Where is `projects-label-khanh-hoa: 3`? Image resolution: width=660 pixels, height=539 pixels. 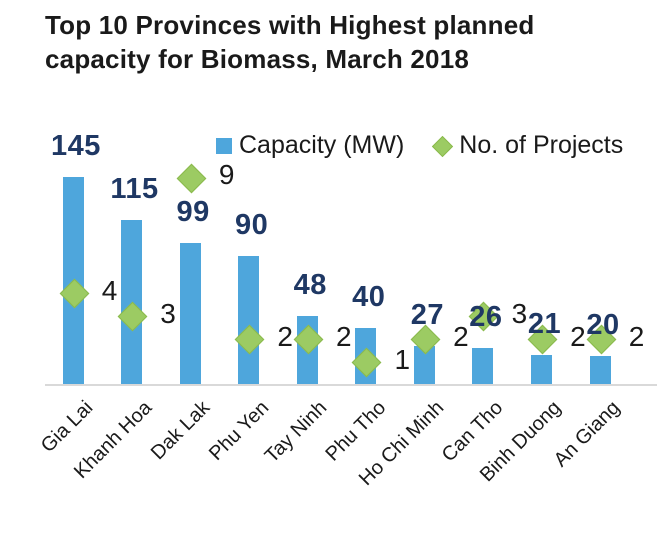
projects-label-khanh-hoa: 3 is located at coordinates (168, 313).